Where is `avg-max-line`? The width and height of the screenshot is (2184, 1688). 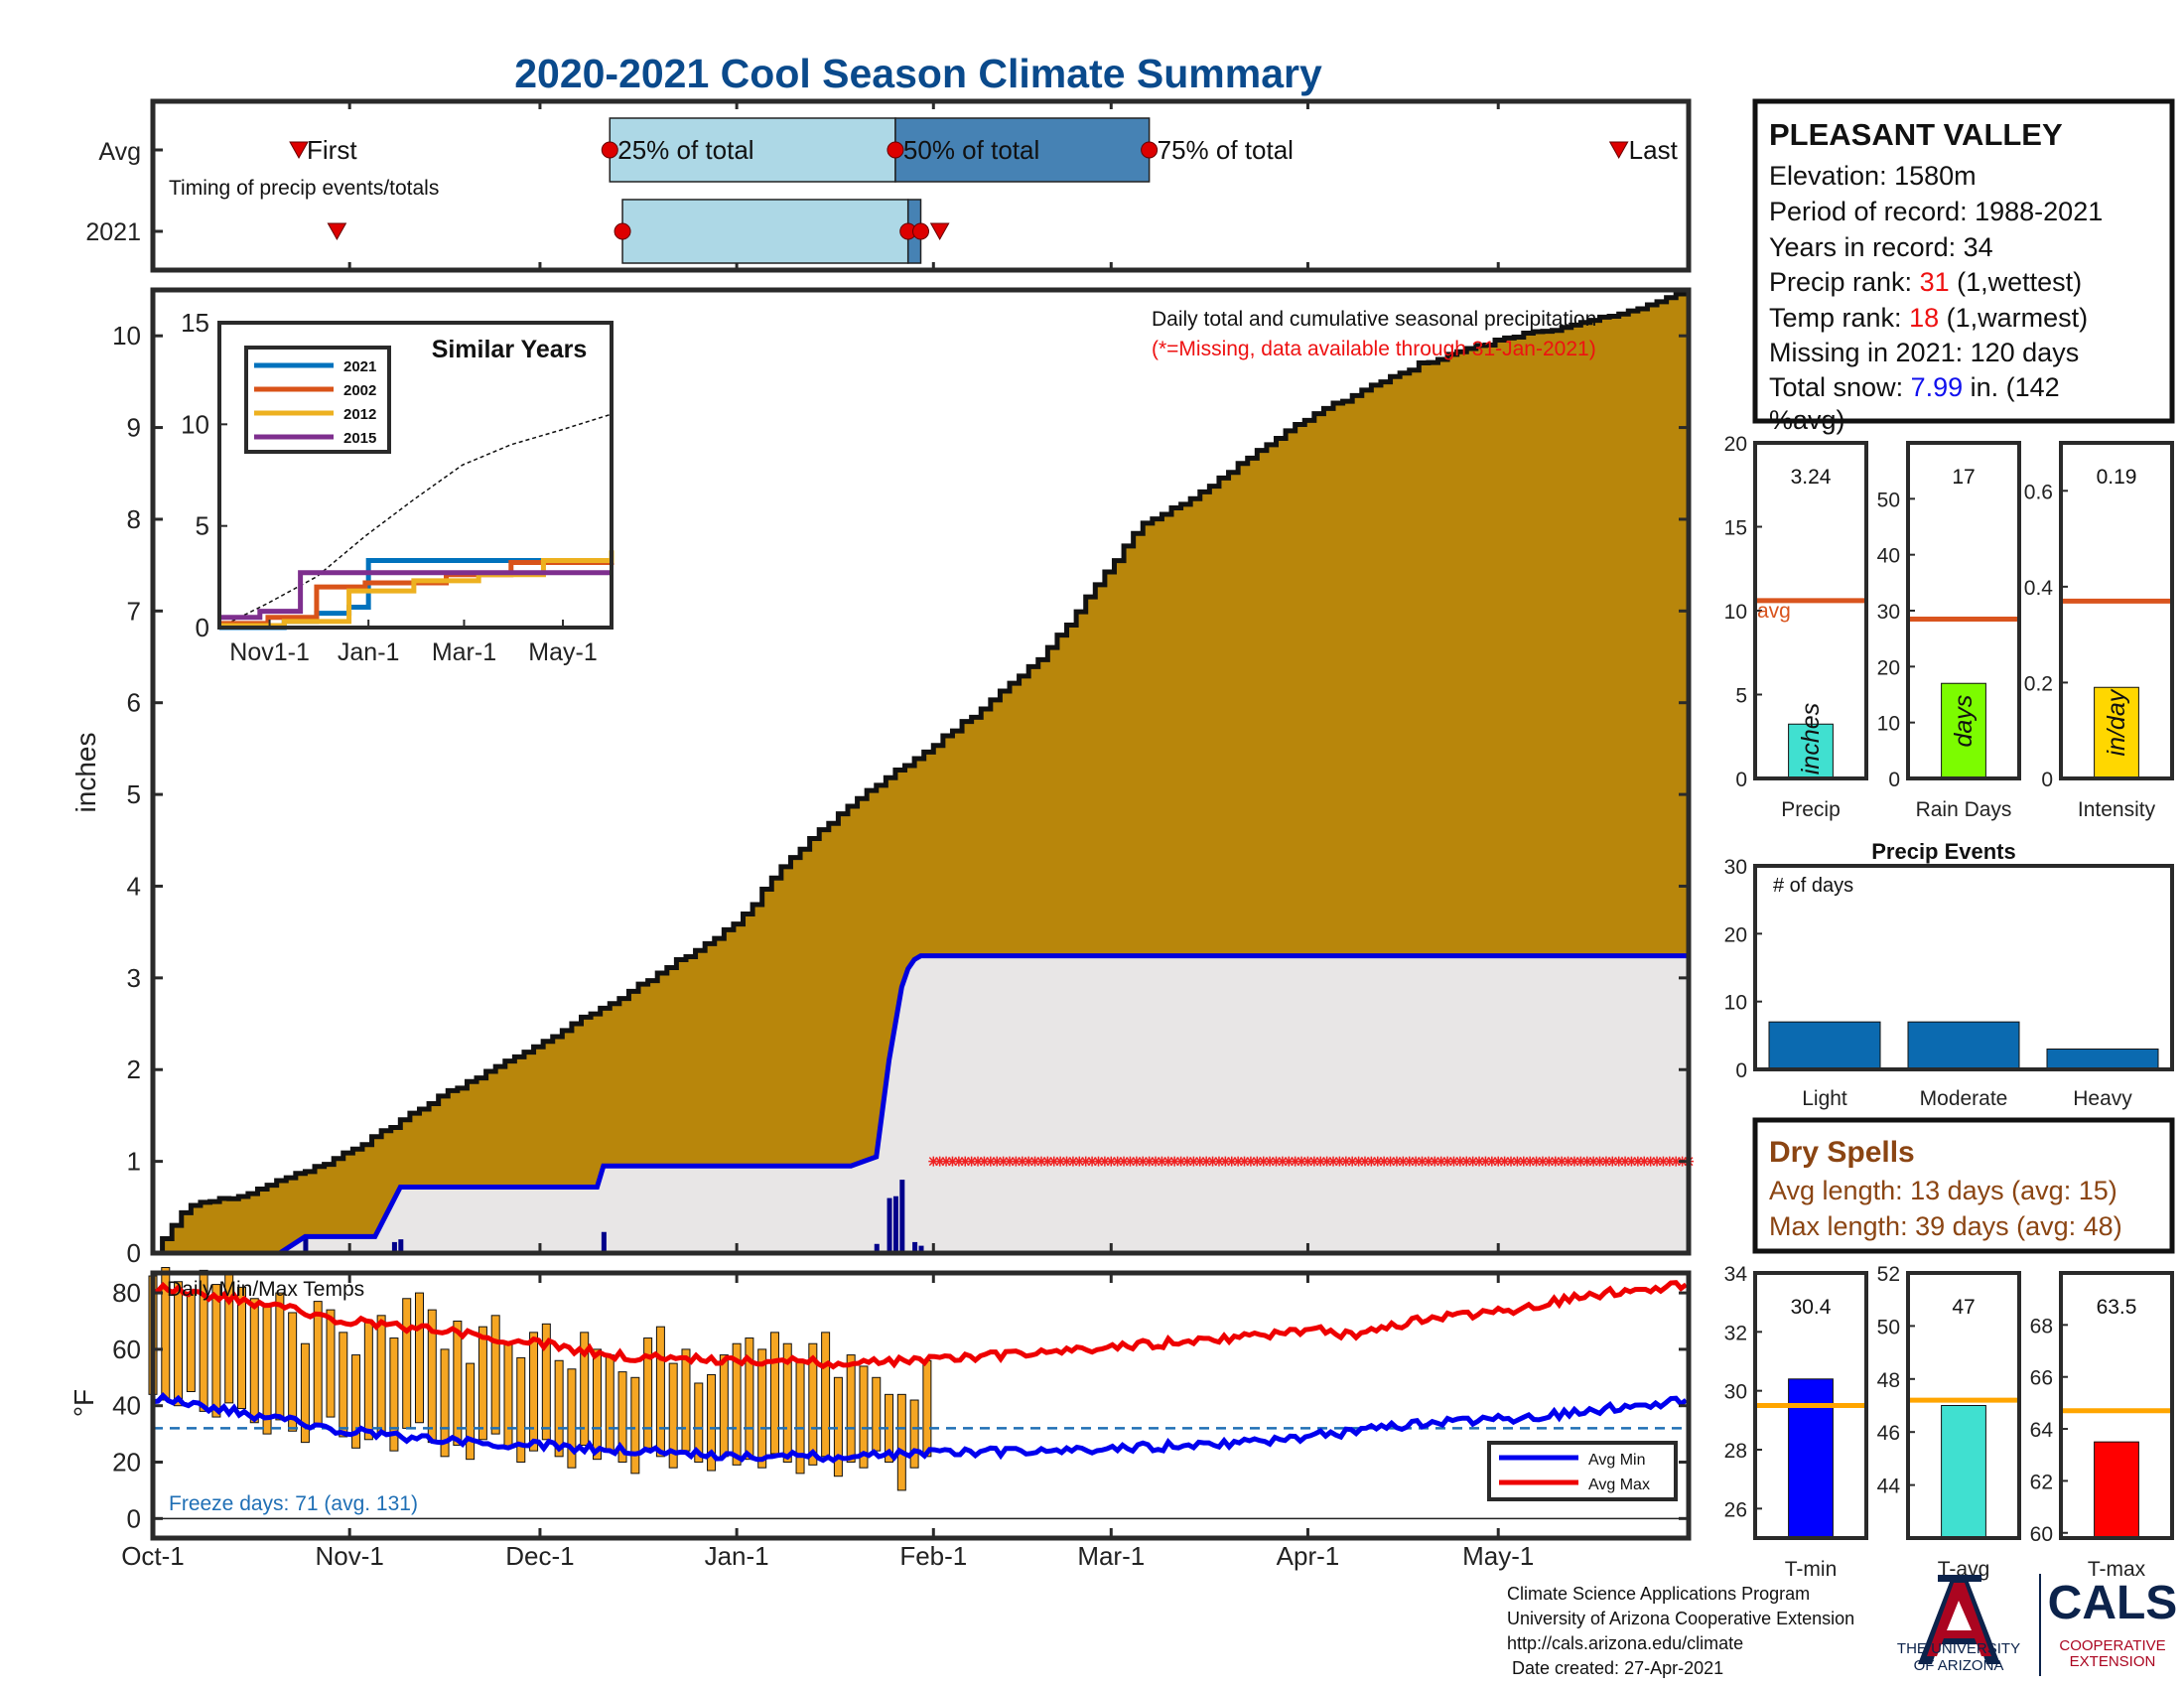 avg-max-line is located at coordinates (920, 1325).